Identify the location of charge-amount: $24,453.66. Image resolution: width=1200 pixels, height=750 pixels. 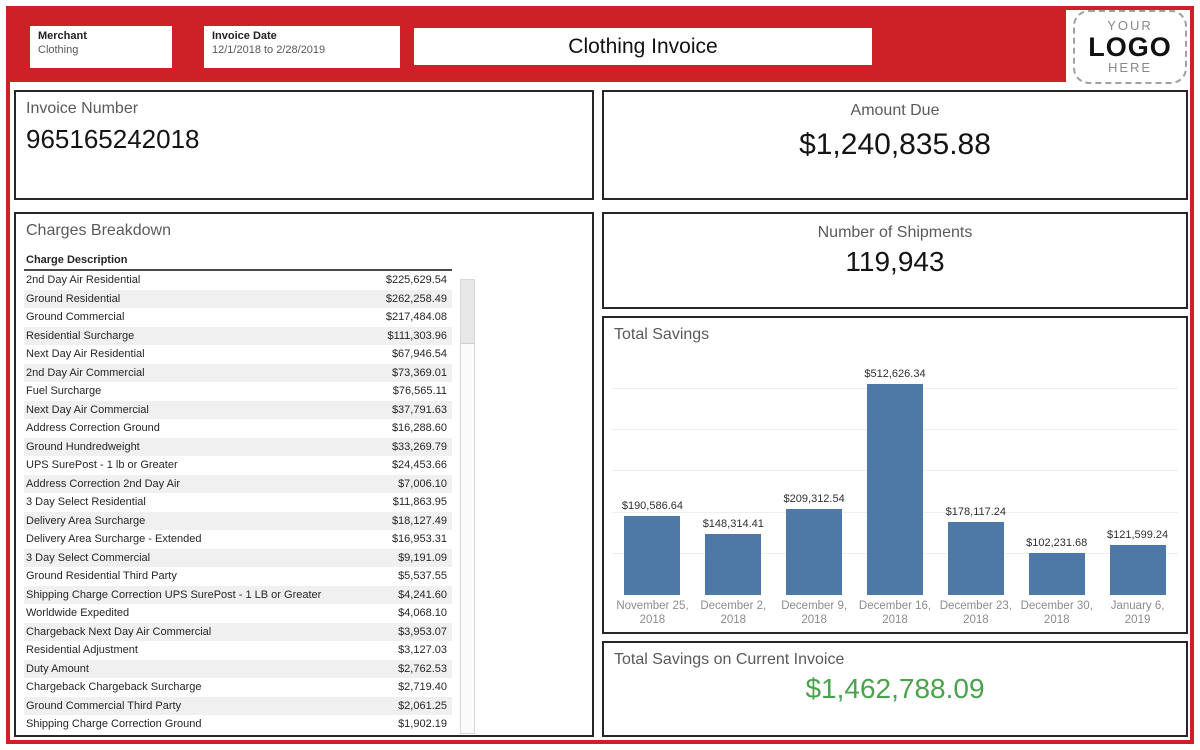
(419, 465).